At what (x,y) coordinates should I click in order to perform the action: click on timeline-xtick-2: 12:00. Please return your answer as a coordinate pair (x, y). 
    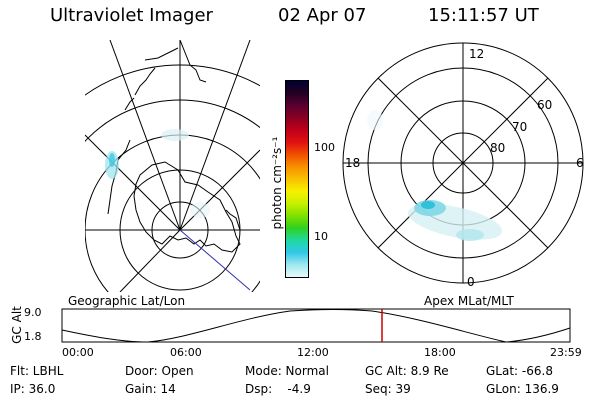
    Looking at the image, I should click on (313, 352).